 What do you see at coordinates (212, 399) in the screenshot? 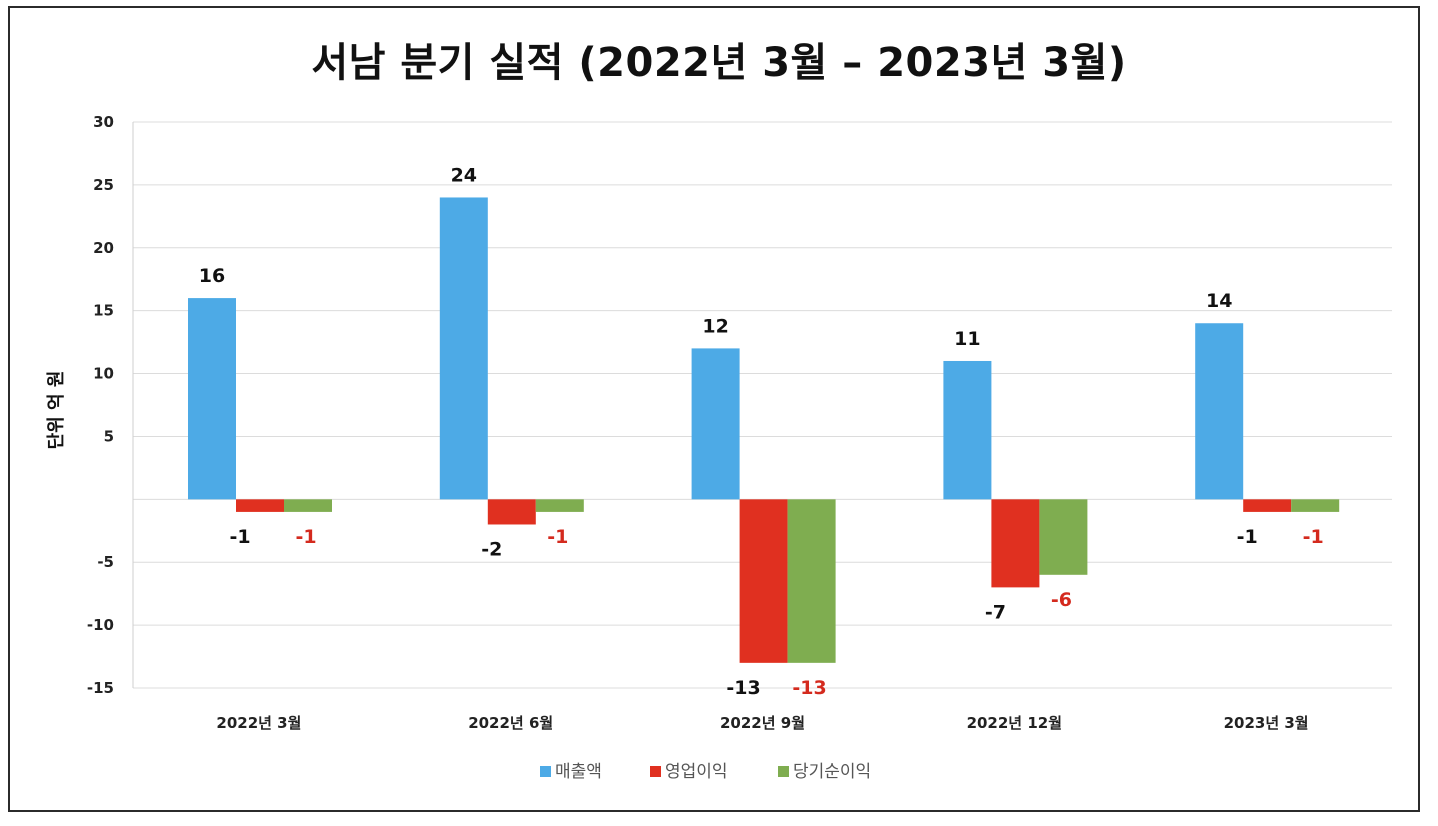
I see `bar-매출액-2022년 3월` at bounding box center [212, 399].